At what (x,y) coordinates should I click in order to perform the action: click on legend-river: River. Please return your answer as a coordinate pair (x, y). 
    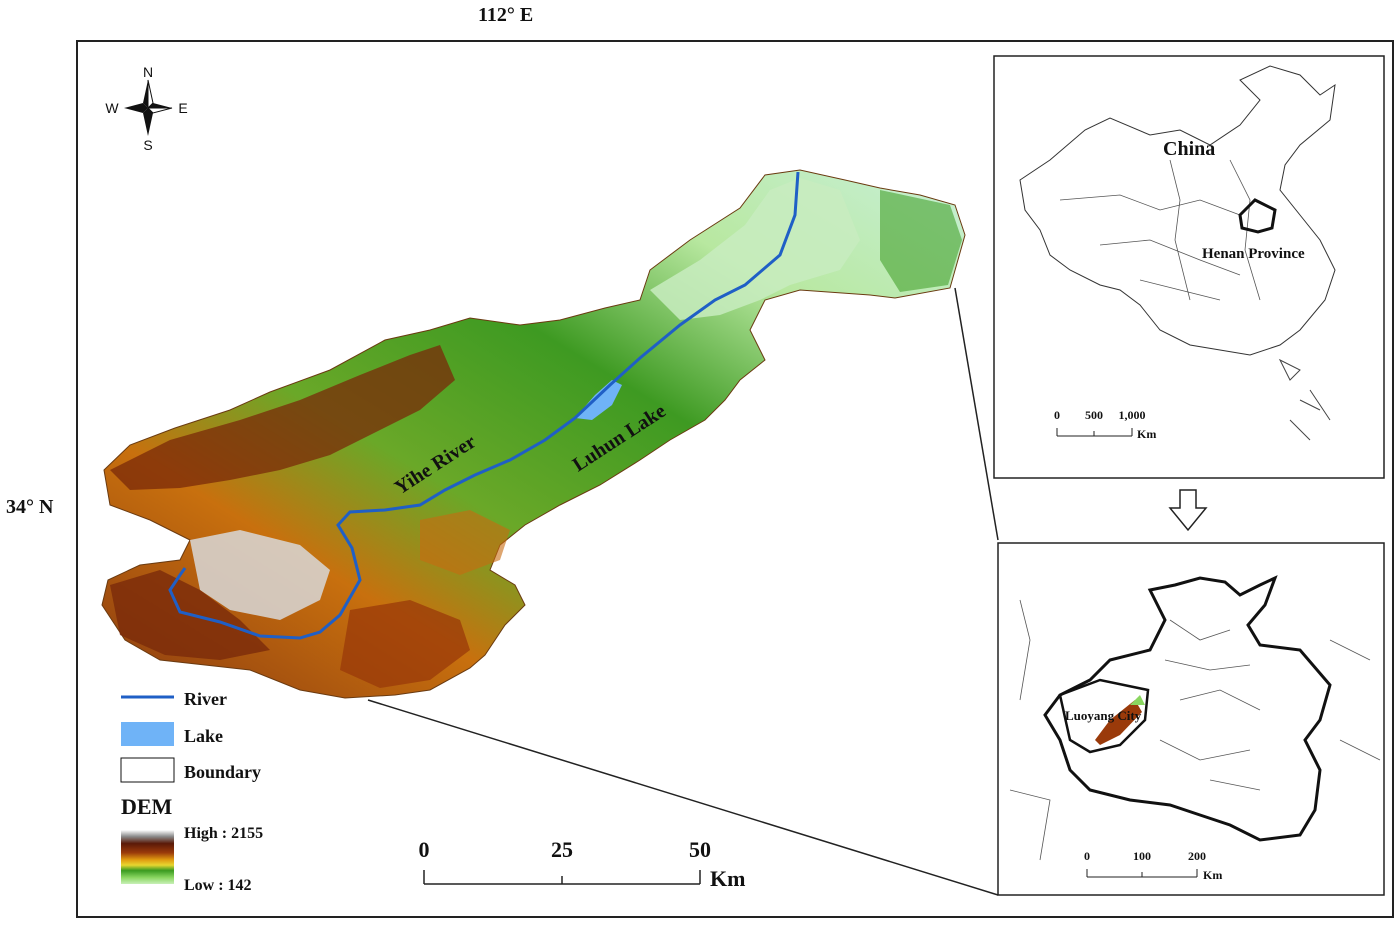
    Looking at the image, I should click on (205, 699).